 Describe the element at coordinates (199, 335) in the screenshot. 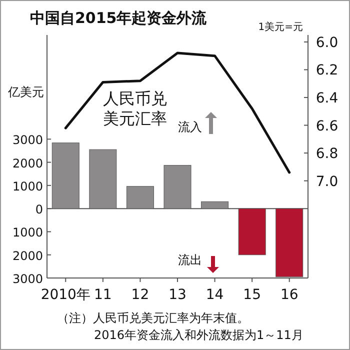

I see `text: 2016年资金流入和外流数据为1～11月` at that location.